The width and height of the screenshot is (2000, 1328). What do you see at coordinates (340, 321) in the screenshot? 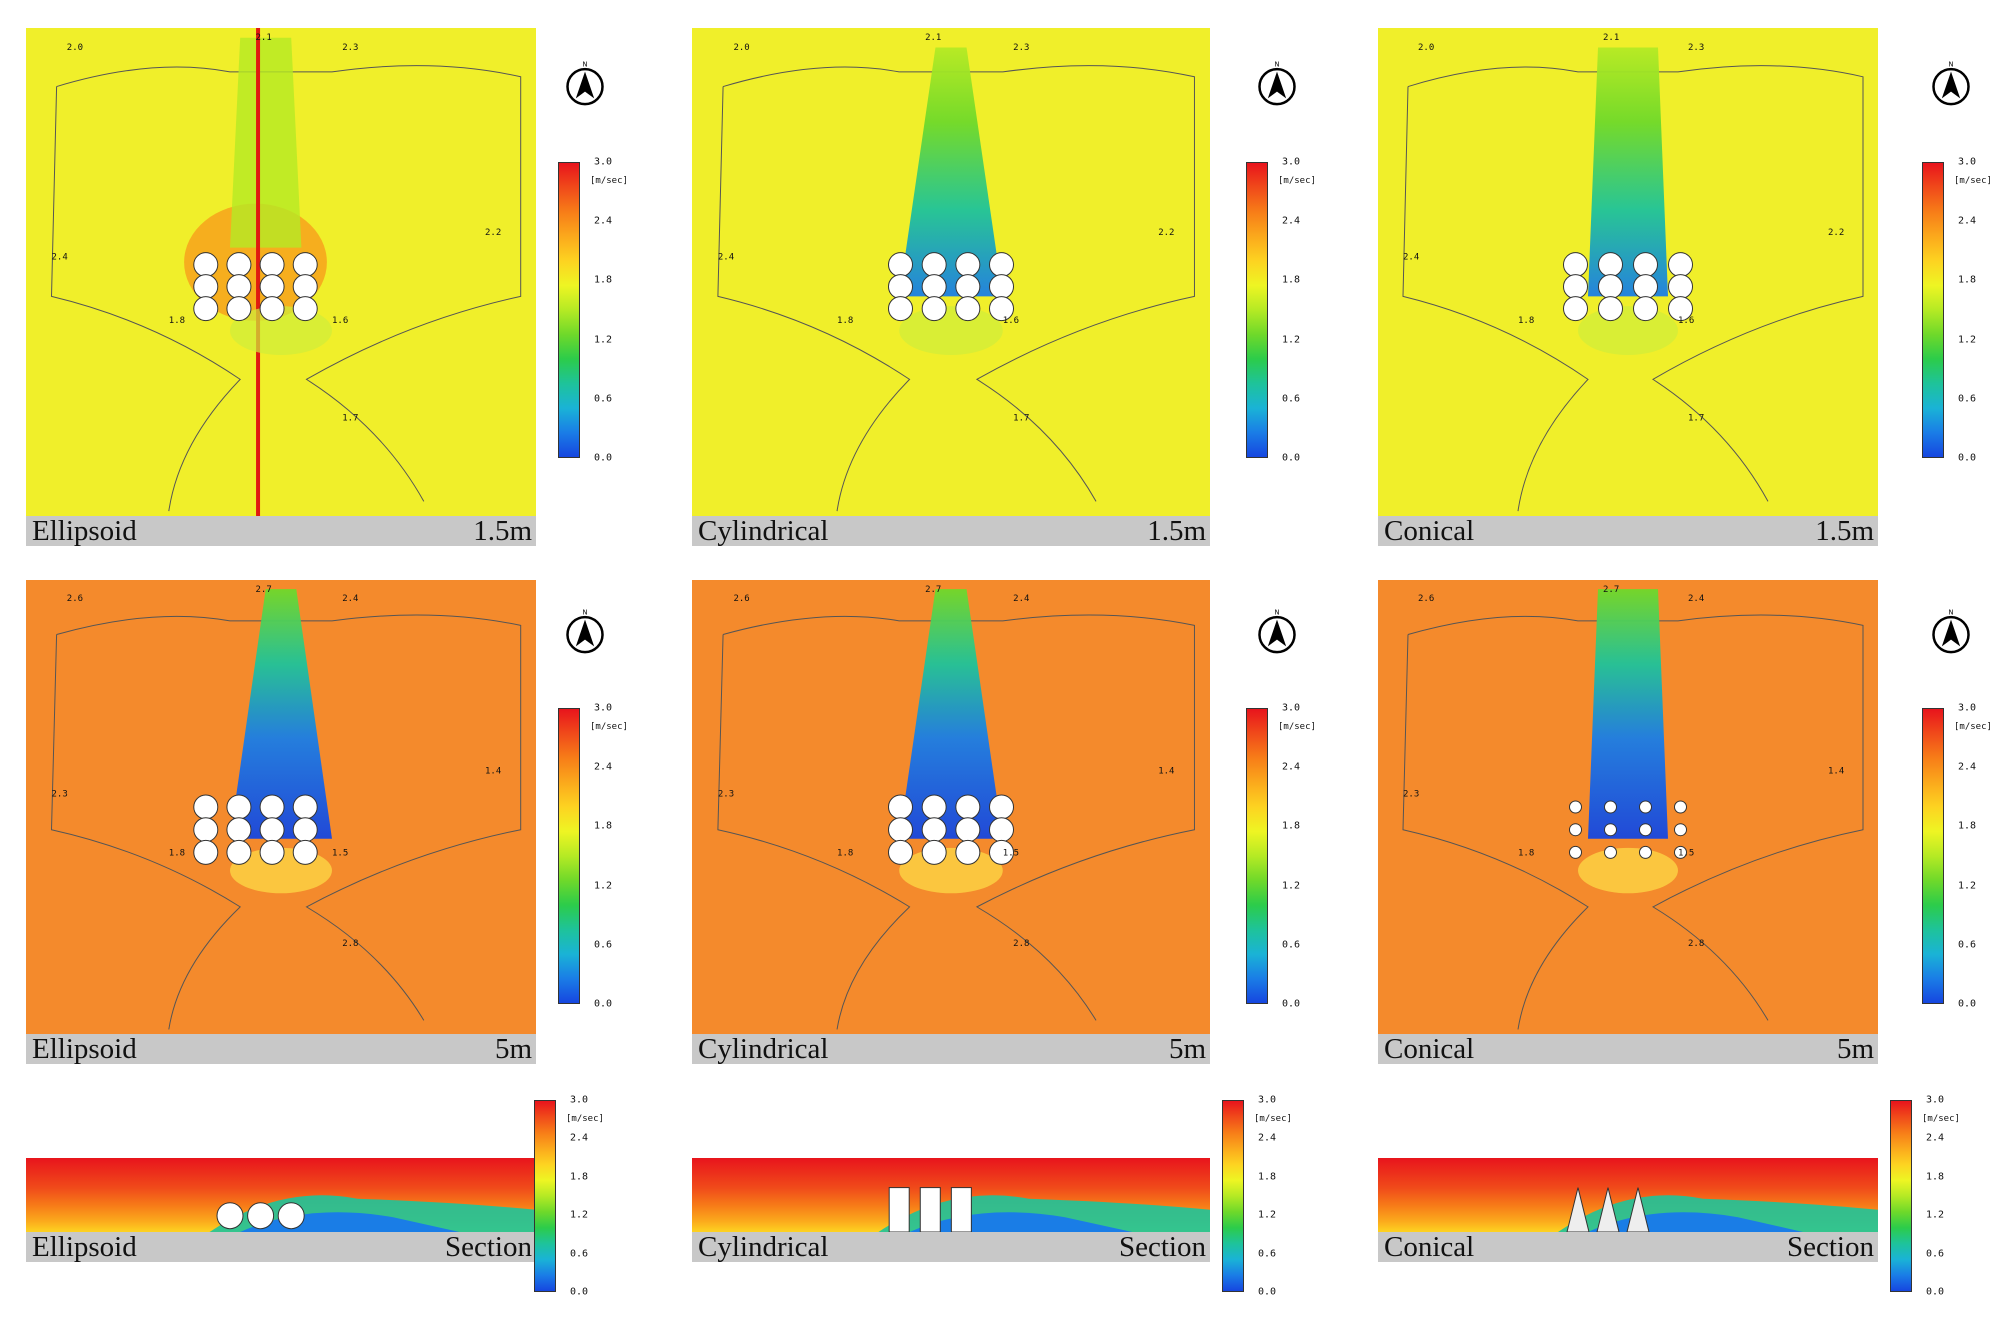
I see `contour-label: 1.6` at bounding box center [340, 321].